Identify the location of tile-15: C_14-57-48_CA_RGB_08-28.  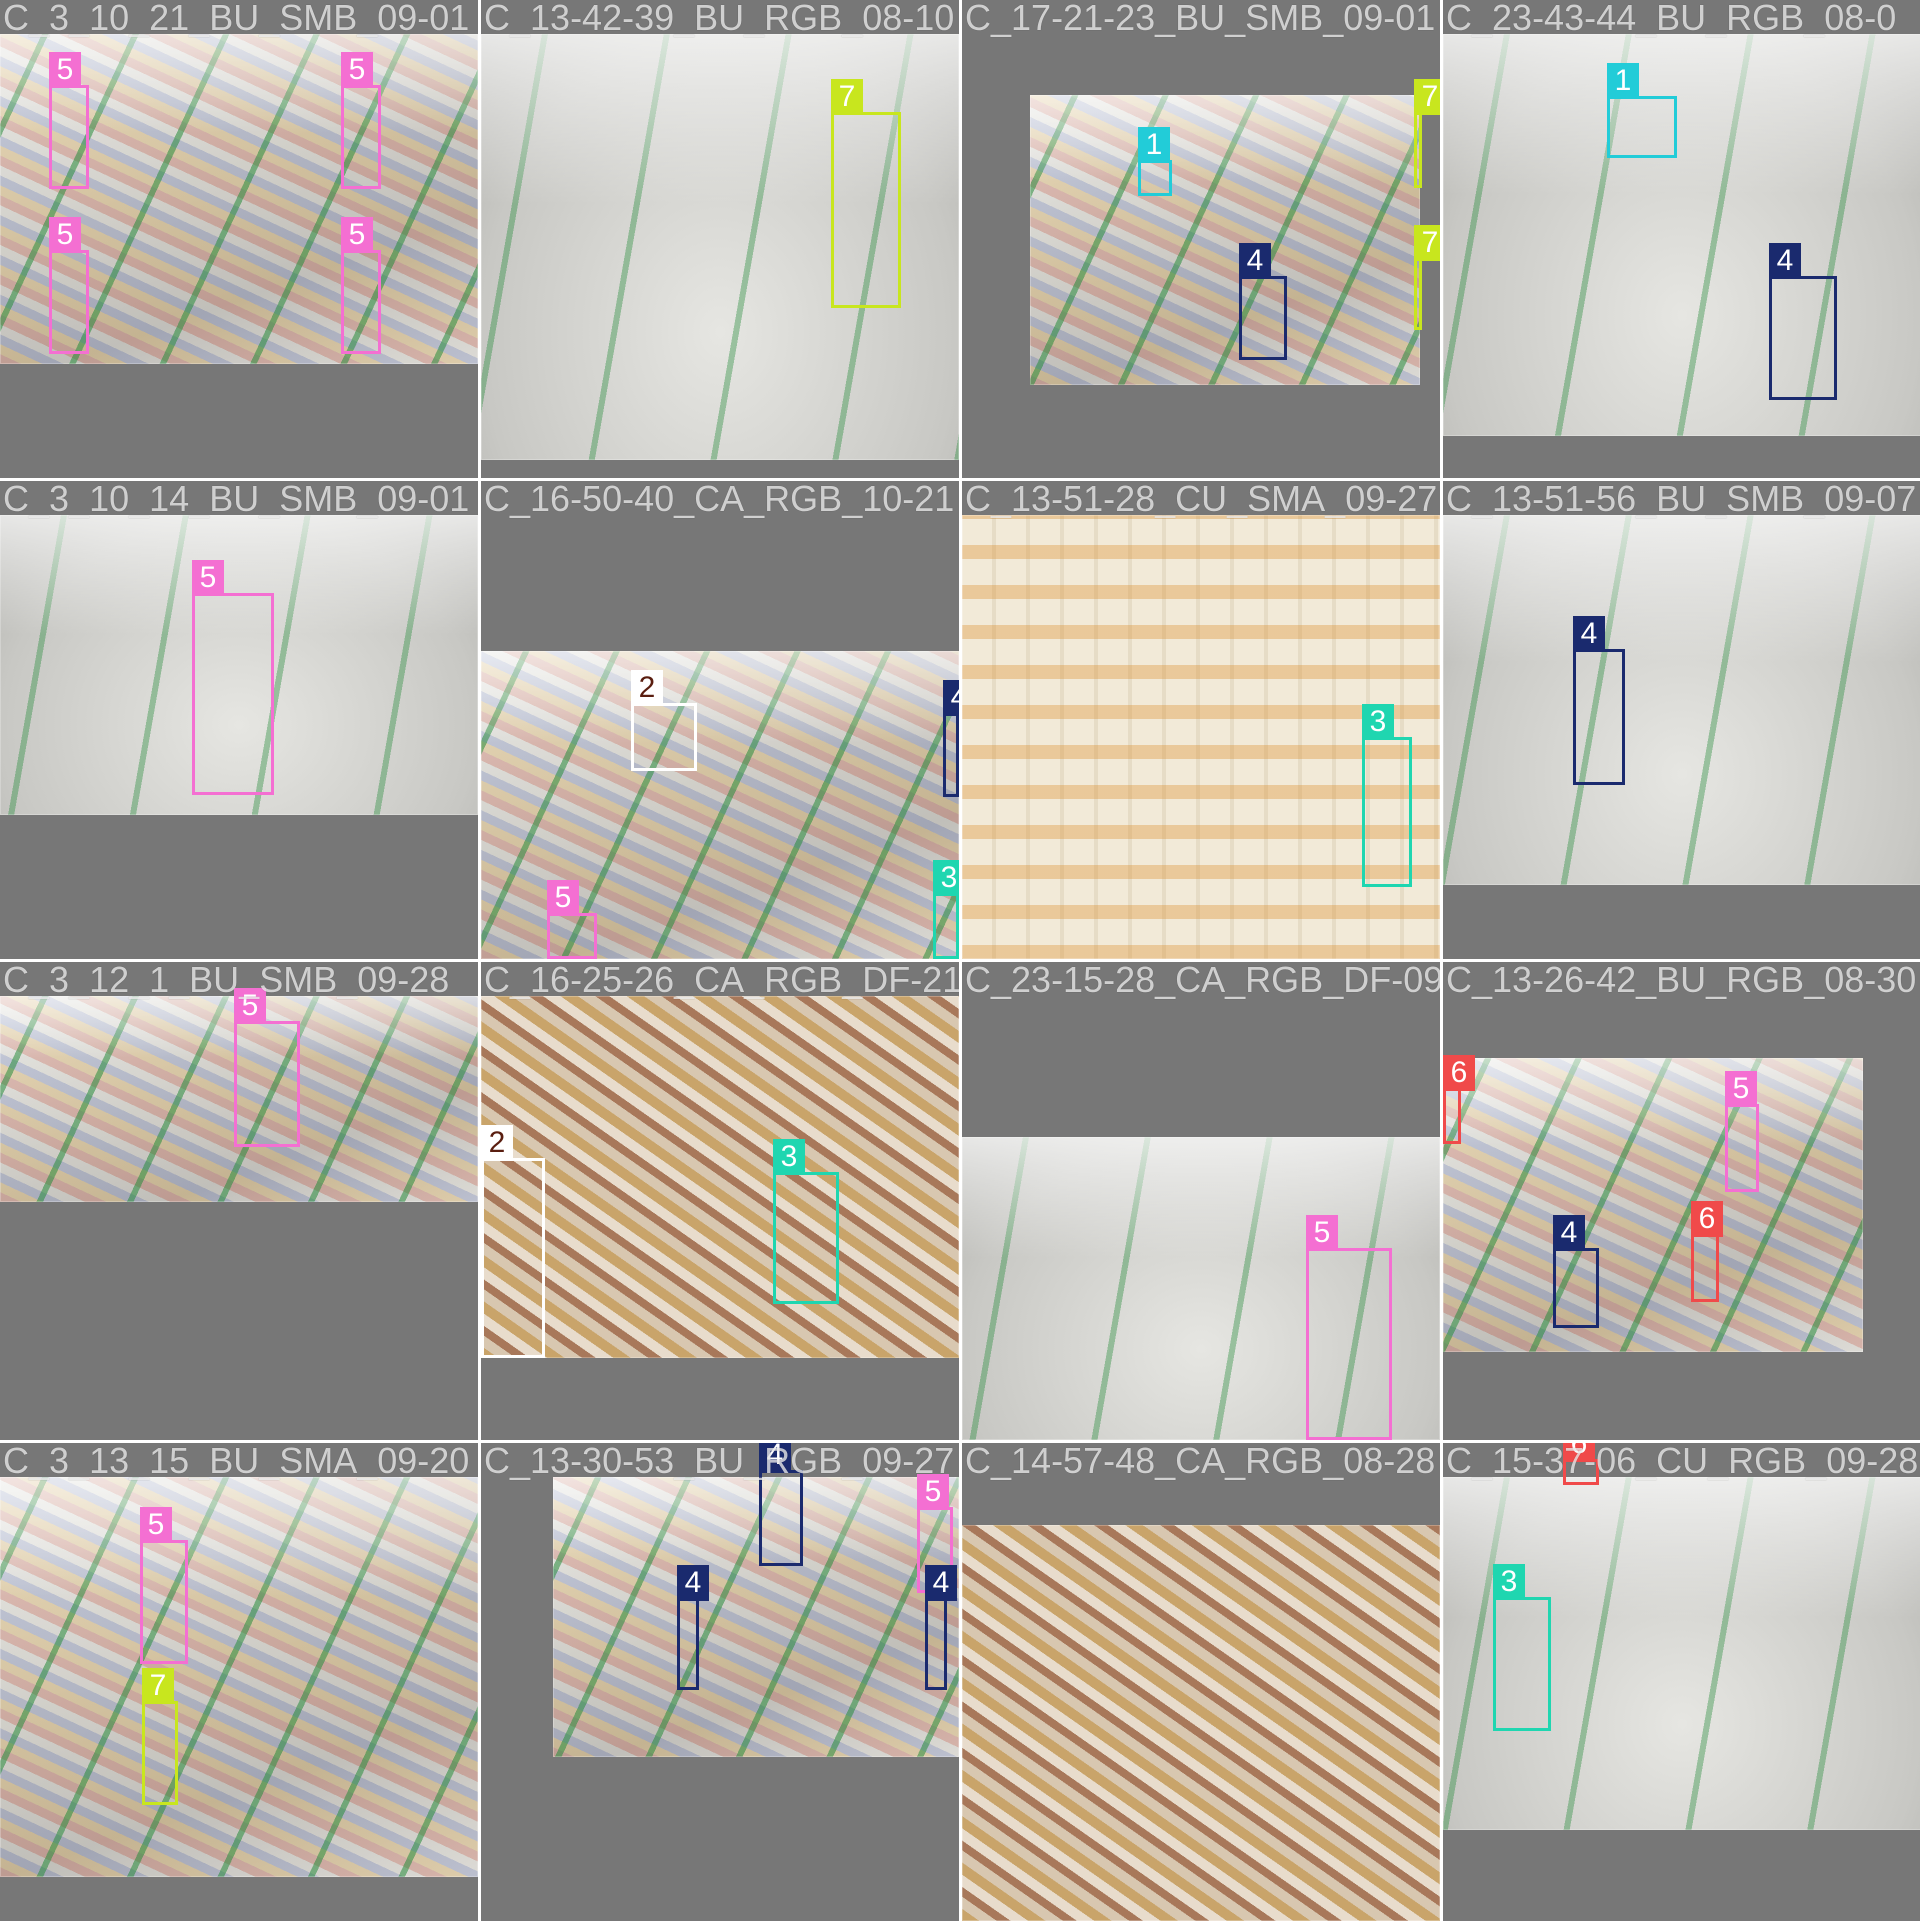
(1201, 1682).